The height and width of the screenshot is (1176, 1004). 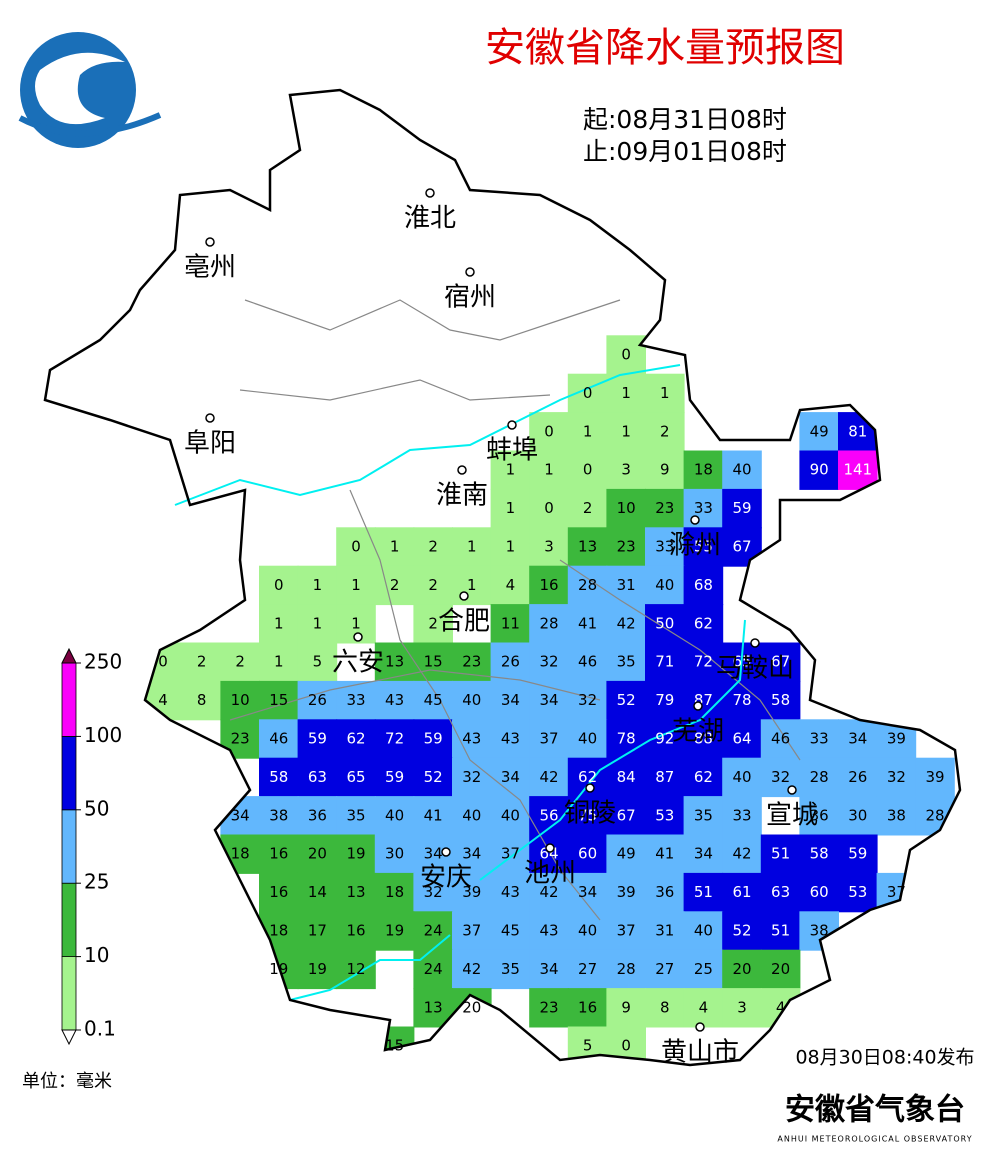 What do you see at coordinates (741, 547) in the screenshot?
I see `rain-value: 67` at bounding box center [741, 547].